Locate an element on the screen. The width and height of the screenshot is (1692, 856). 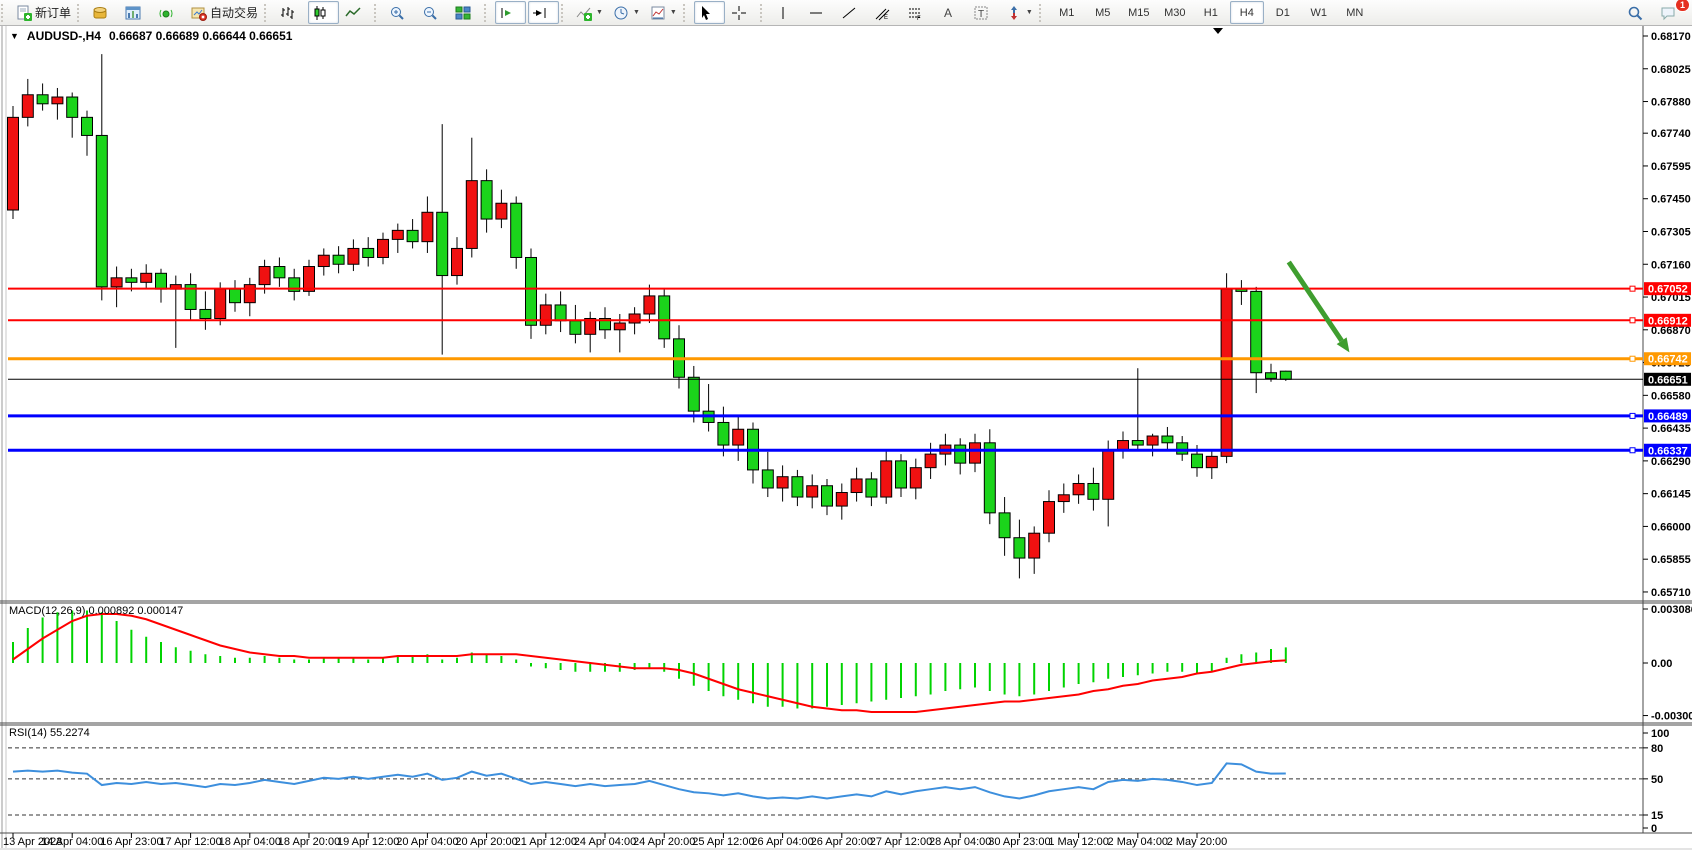
fibonacci-button: F is located at coordinates (918, 12).